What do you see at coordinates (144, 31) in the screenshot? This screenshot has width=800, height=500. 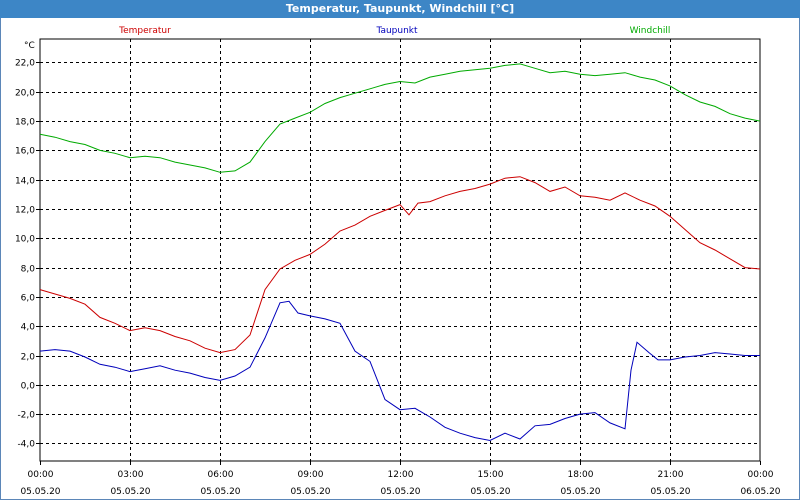 I see `legend-temperatur: Temperatur` at bounding box center [144, 31].